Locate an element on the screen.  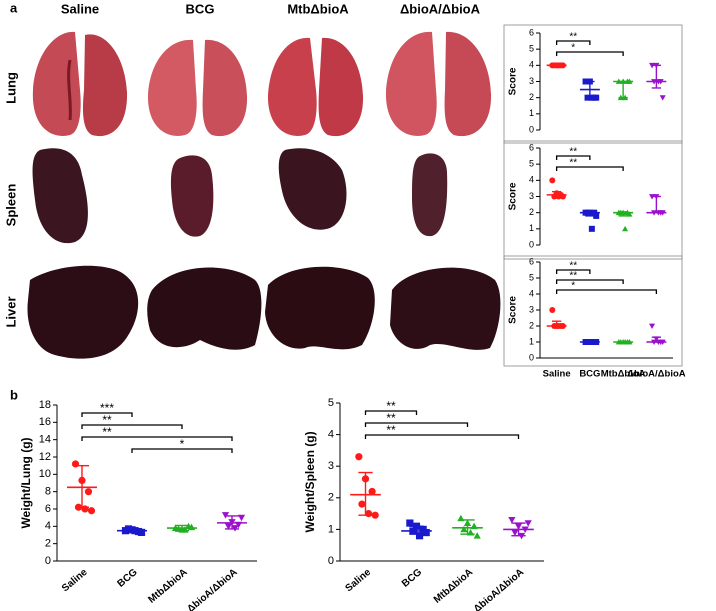
row-label: Lung is located at coordinates (10, 88).